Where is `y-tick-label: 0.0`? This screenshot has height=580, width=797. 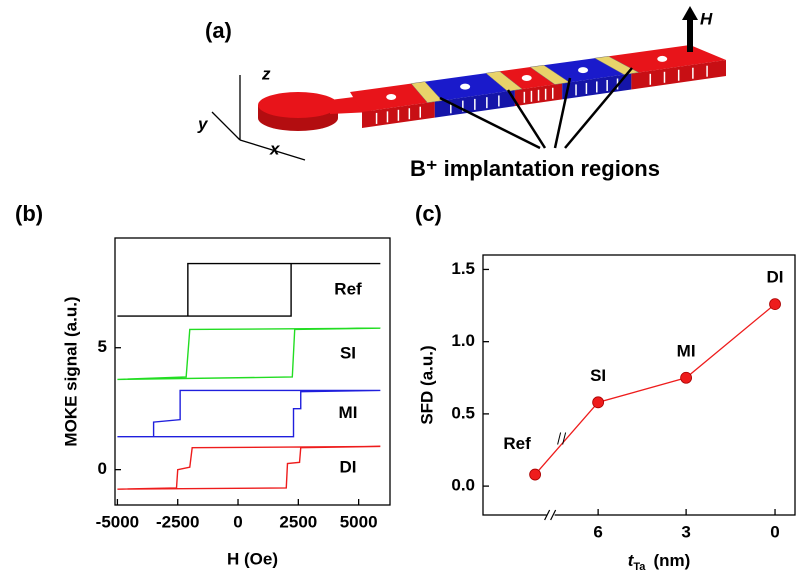
y-tick-label: 0.0 is located at coordinates (463, 485).